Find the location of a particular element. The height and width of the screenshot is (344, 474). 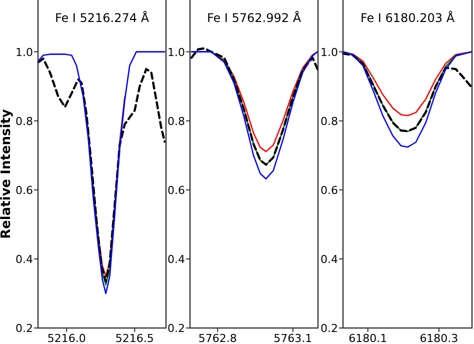

text: Fe I 5216.274 Å is located at coordinates (102, 17).